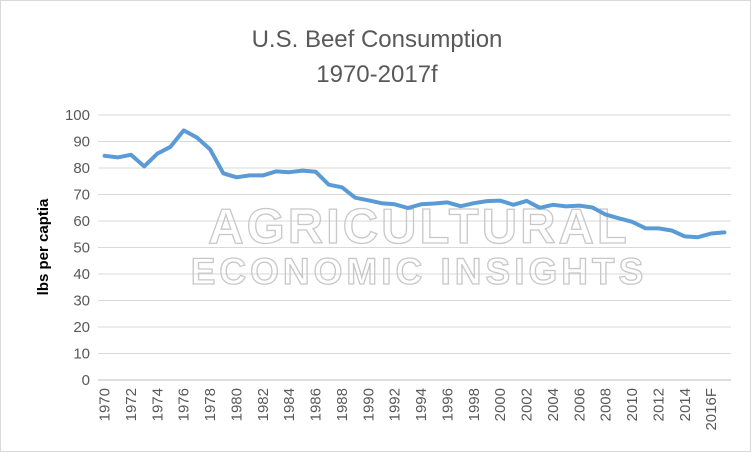 The width and height of the screenshot is (751, 453). I want to click on x-tick-label: 2008, so click(606, 404).